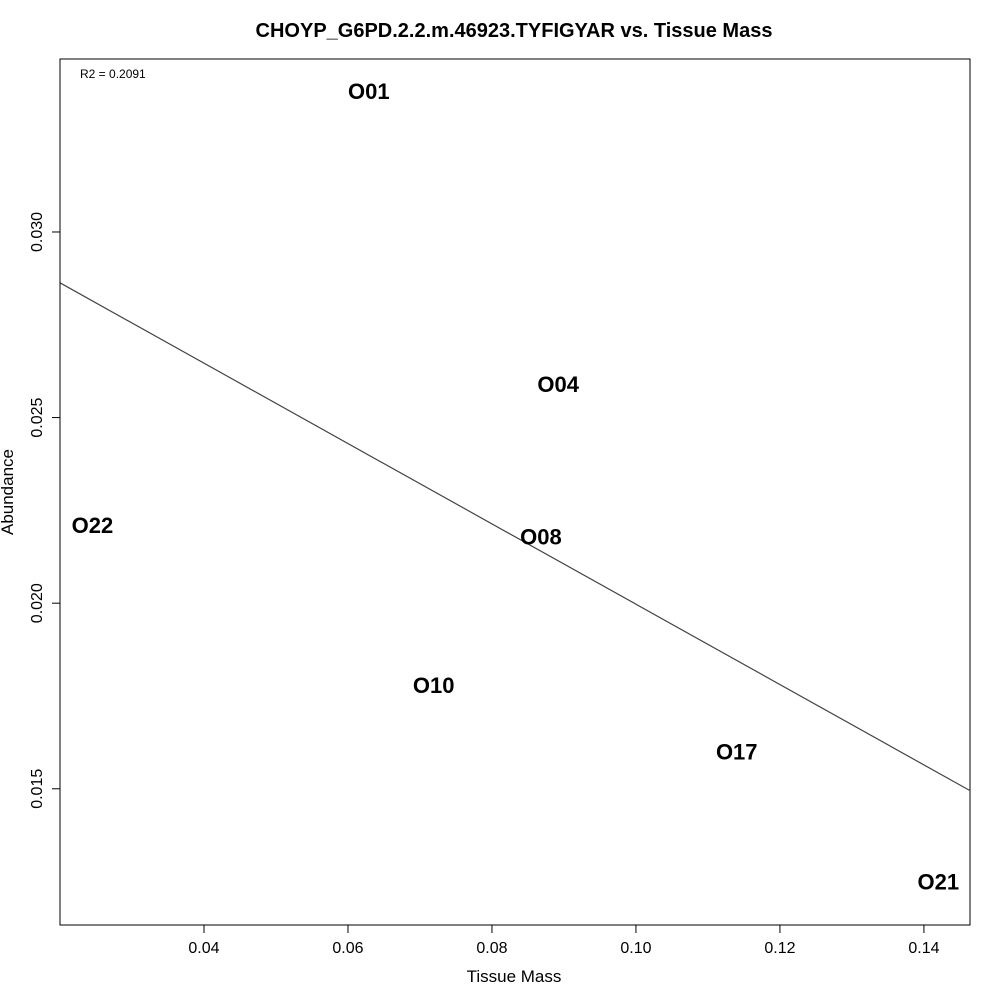 Image resolution: width=1000 pixels, height=1000 pixels. Describe the element at coordinates (37, 789) in the screenshot. I see `y-tick-label: 0.015` at that location.